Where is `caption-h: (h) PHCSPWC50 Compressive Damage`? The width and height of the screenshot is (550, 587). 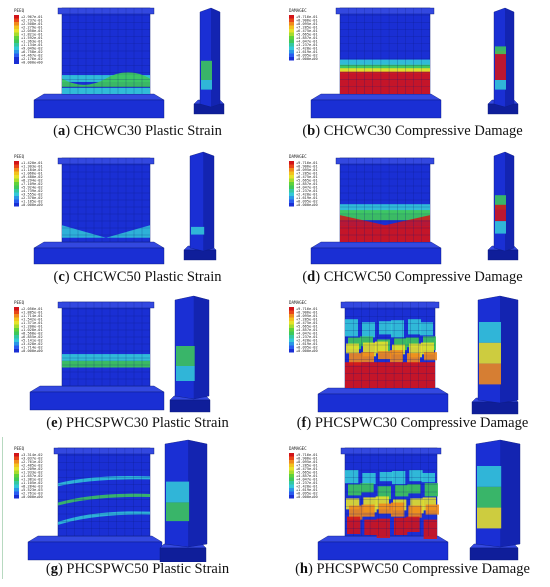
caption-h: (h) PHCSPWC50 Compressive Damage is located at coordinates (412, 569).